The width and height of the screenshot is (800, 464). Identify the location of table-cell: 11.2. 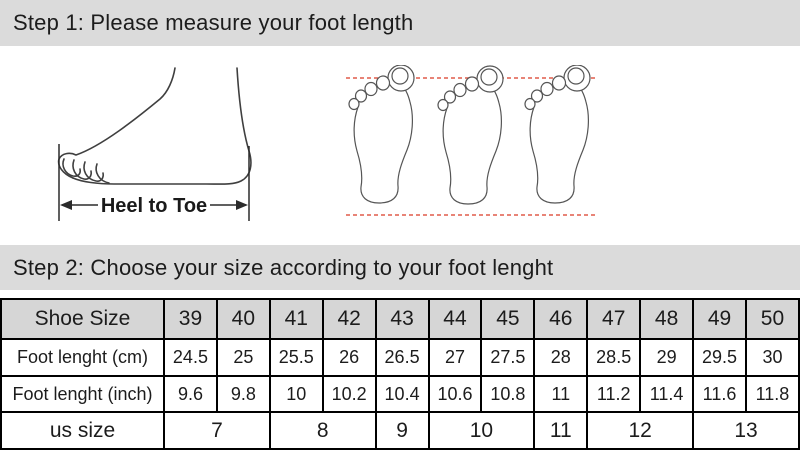
(614, 394).